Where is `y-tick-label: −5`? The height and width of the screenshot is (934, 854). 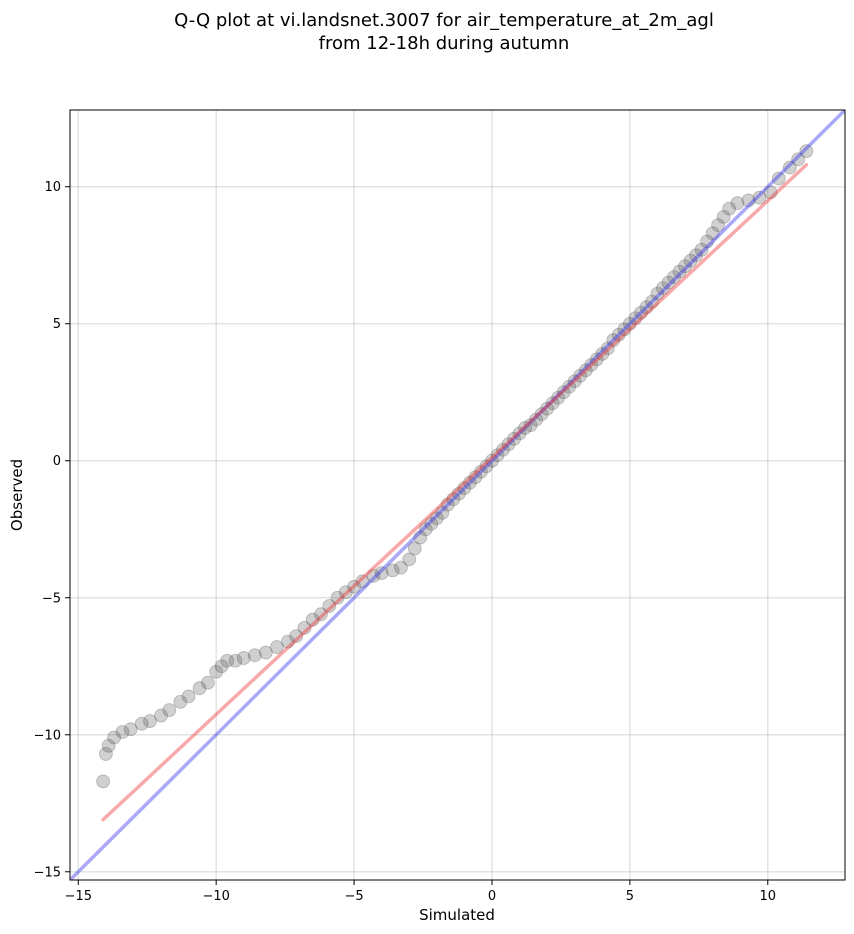 y-tick-label: −5 is located at coordinates (51, 598).